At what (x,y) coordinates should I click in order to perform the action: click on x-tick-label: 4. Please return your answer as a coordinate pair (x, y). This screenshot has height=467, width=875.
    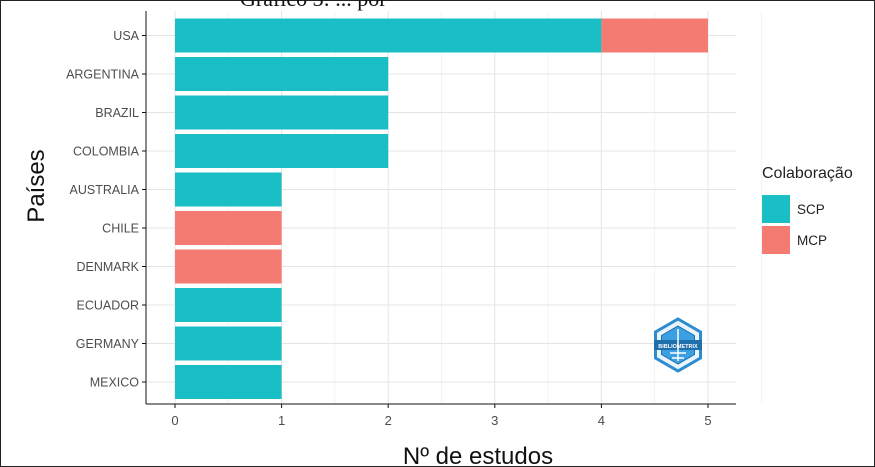
    Looking at the image, I should click on (601, 420).